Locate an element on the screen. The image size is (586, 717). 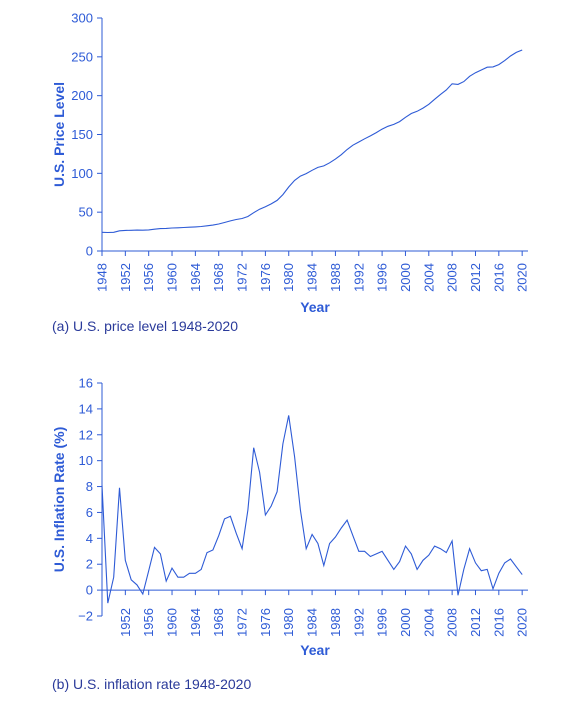
y-tick-label: 150 is located at coordinates (82, 134).